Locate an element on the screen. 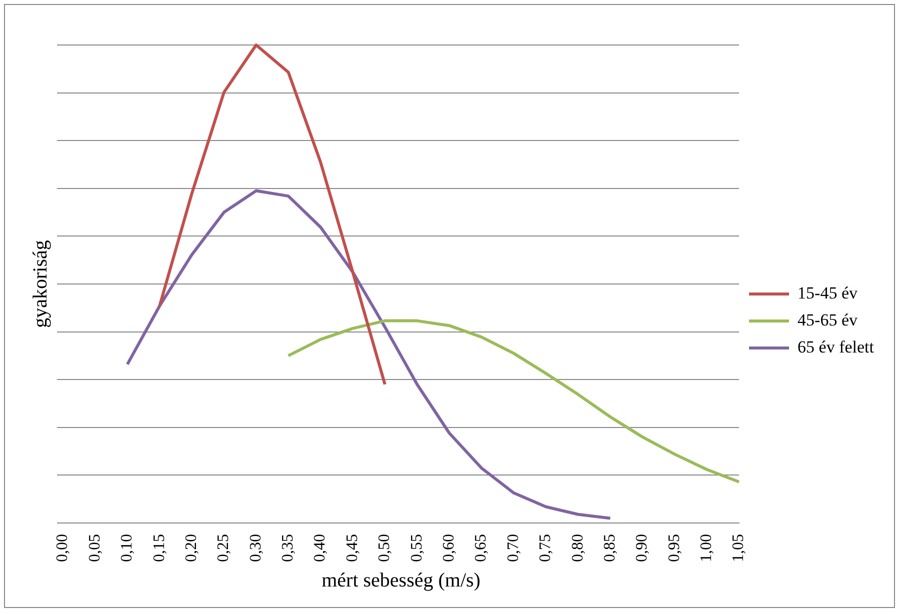 The height and width of the screenshot is (614, 901). x-tick-label: 0,90 is located at coordinates (642, 548).